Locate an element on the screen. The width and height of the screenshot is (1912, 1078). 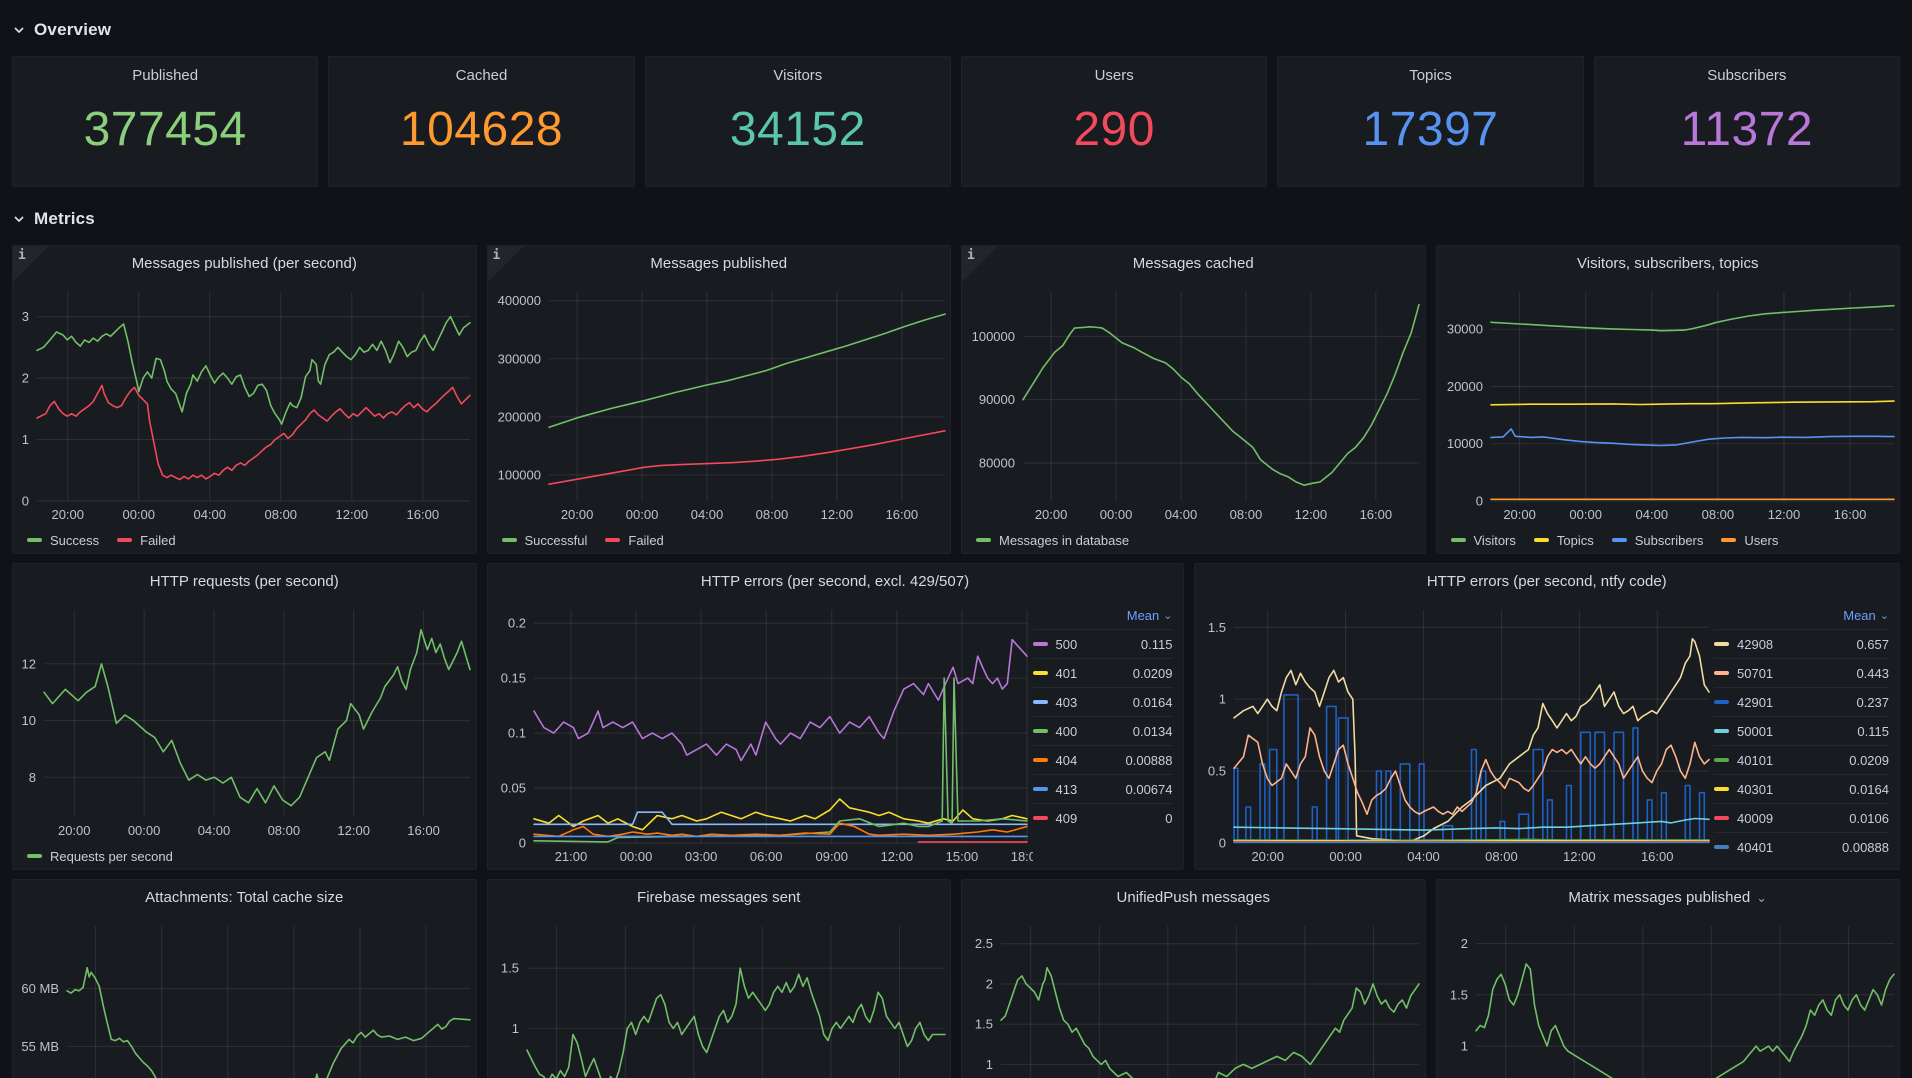
legend-row: 403 0.0164 is located at coordinates (1102, 701).